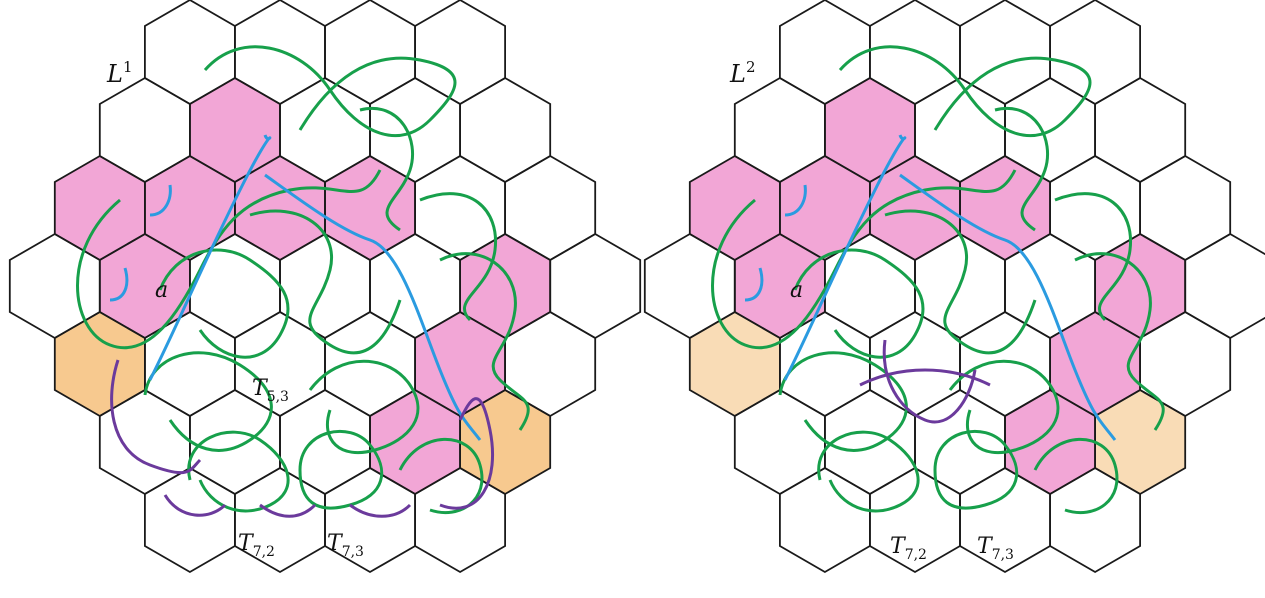  I want to click on link-label: L1, so click(119, 73).